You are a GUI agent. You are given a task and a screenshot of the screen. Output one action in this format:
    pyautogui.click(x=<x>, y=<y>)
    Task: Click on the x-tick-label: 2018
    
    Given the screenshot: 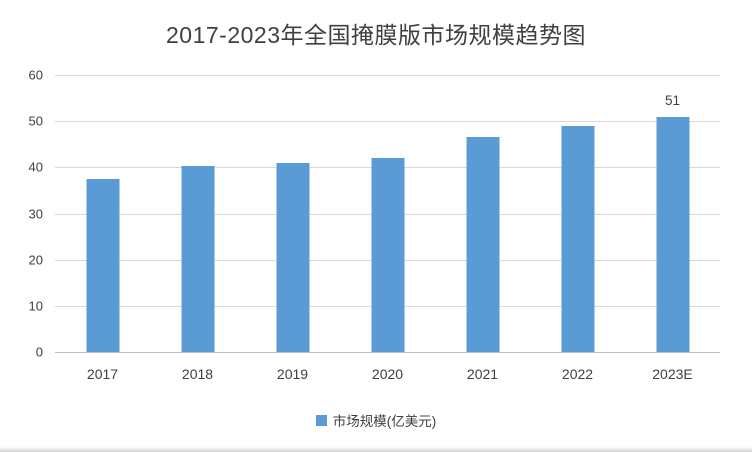 What is the action you would take?
    pyautogui.click(x=197, y=374)
    